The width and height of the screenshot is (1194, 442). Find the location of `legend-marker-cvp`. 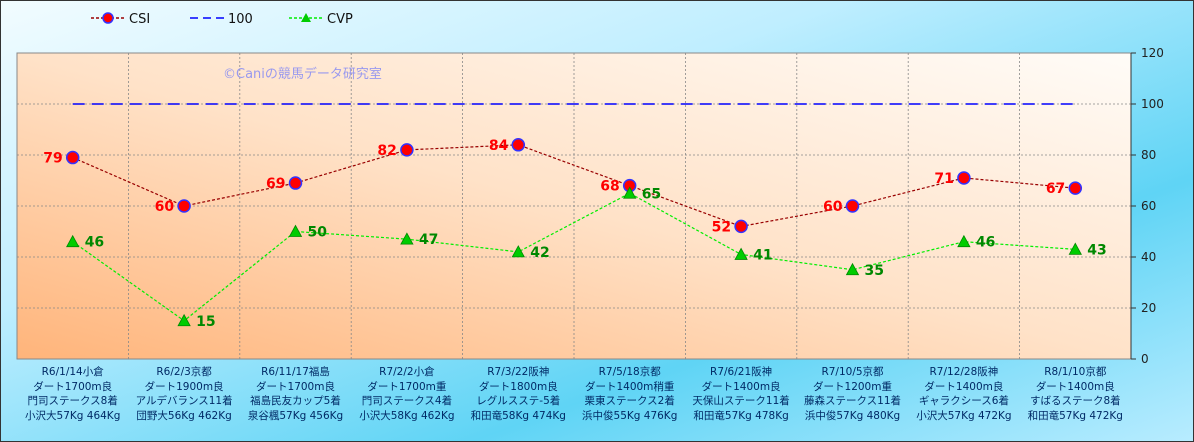

legend-marker-cvp is located at coordinates (306, 17).